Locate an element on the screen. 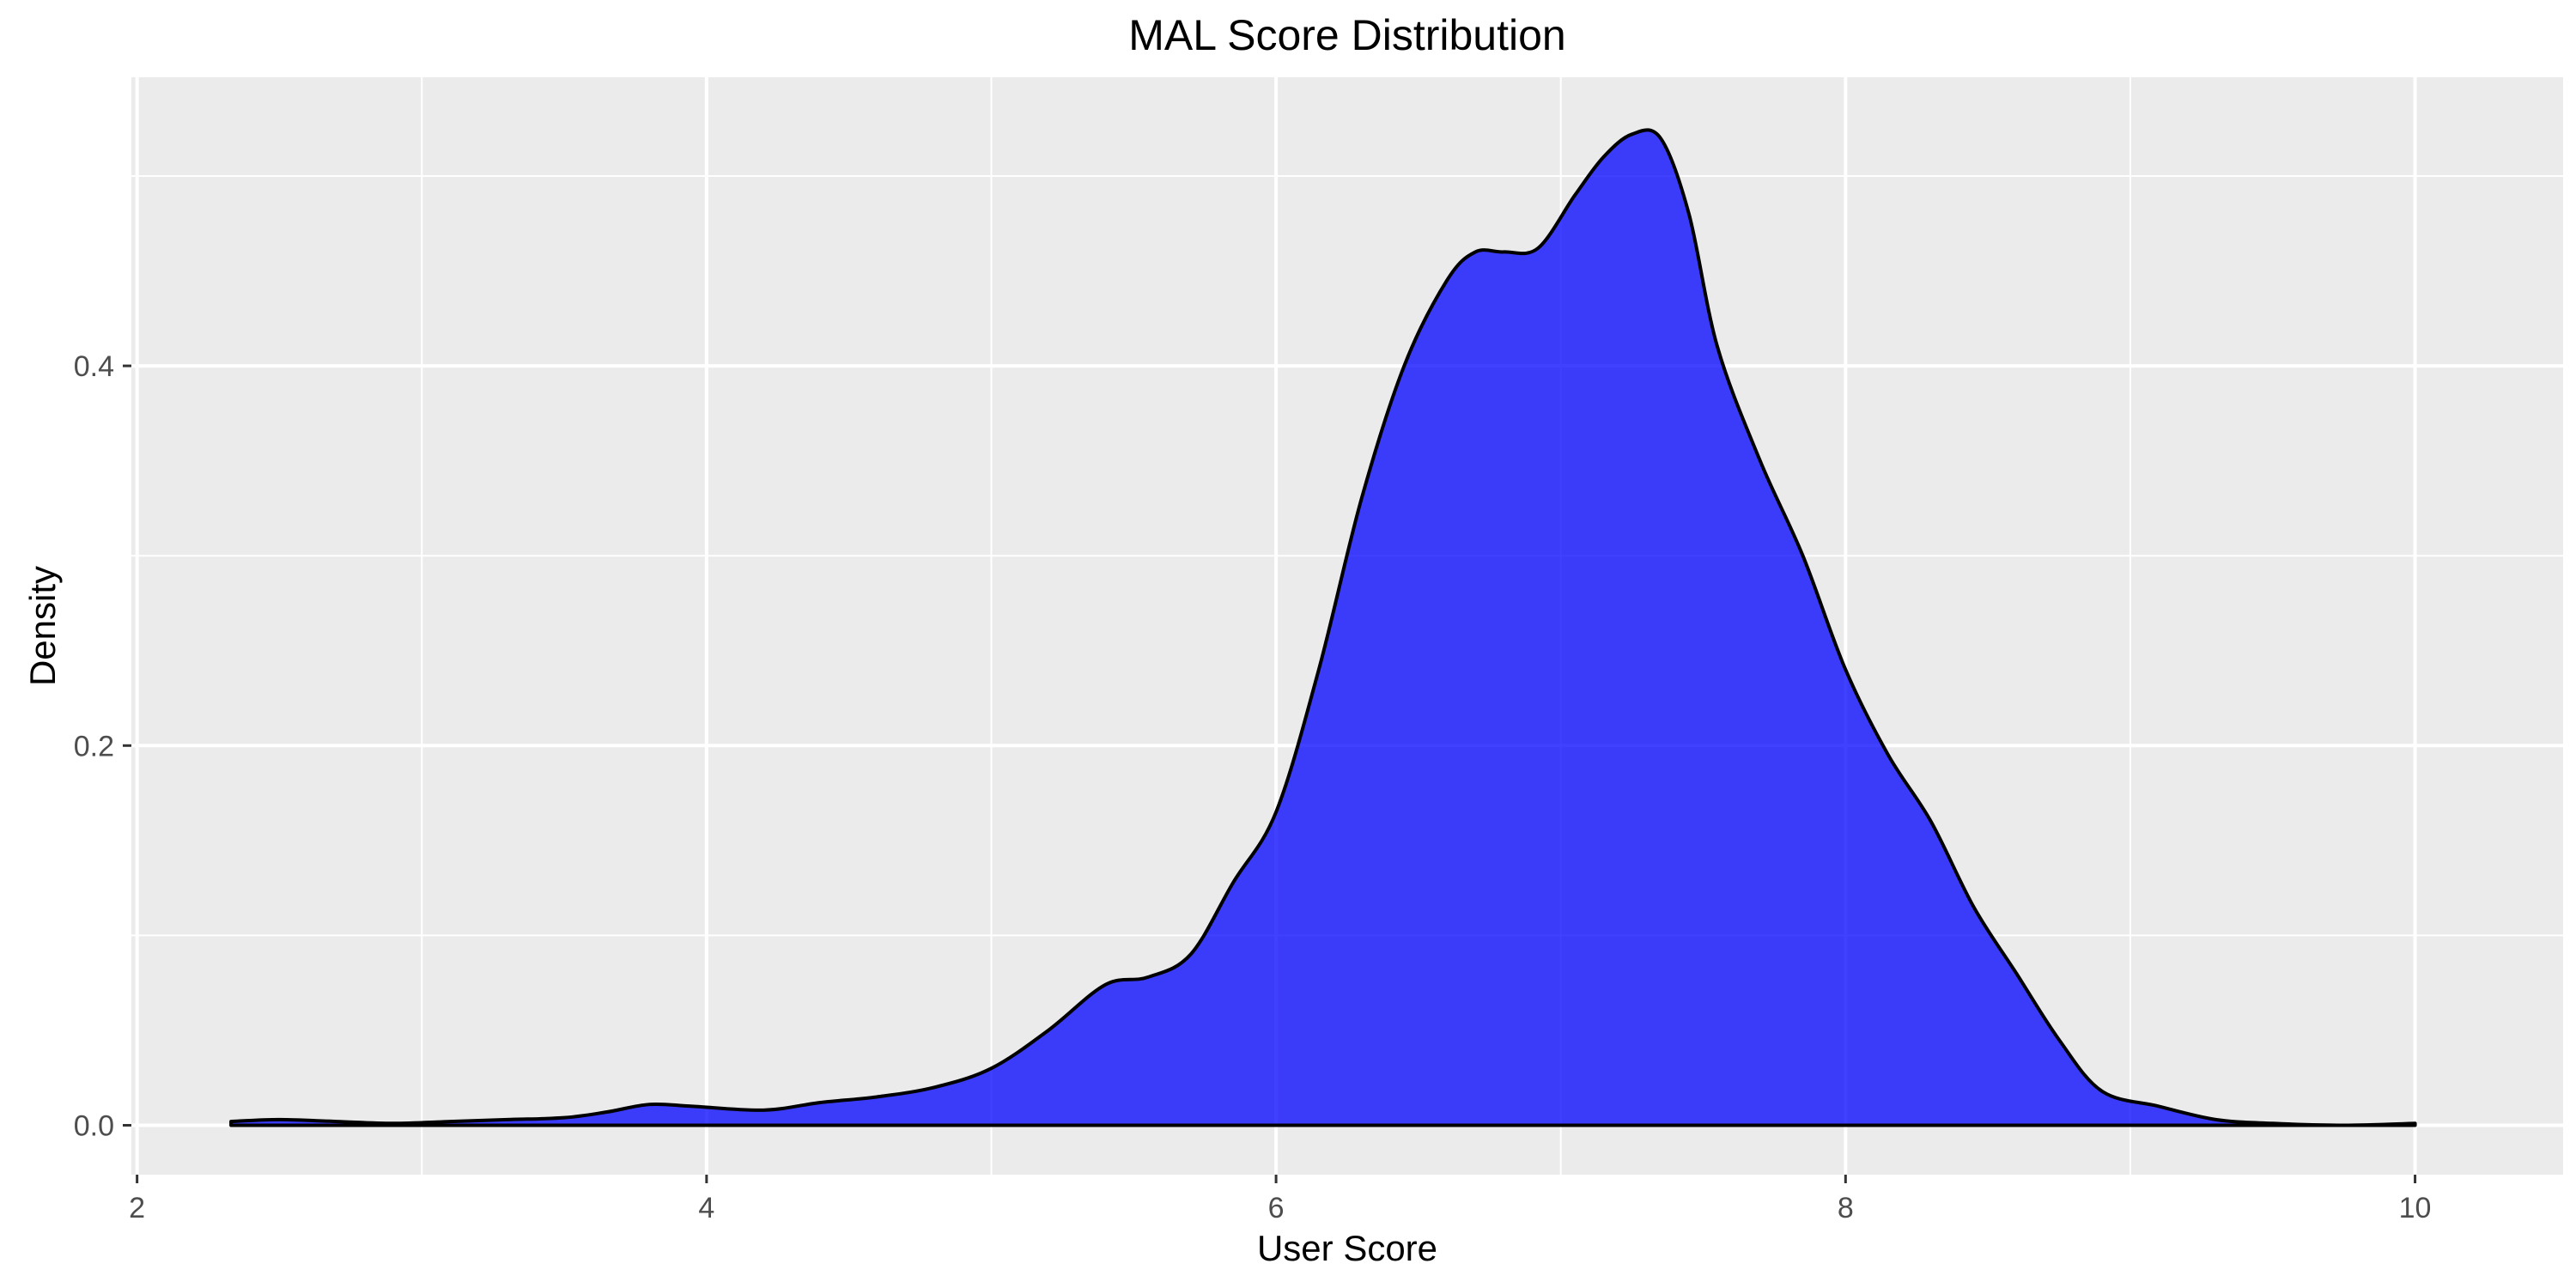 The image size is (2576, 1288). y-tick-label: 0.0 is located at coordinates (94, 1126).